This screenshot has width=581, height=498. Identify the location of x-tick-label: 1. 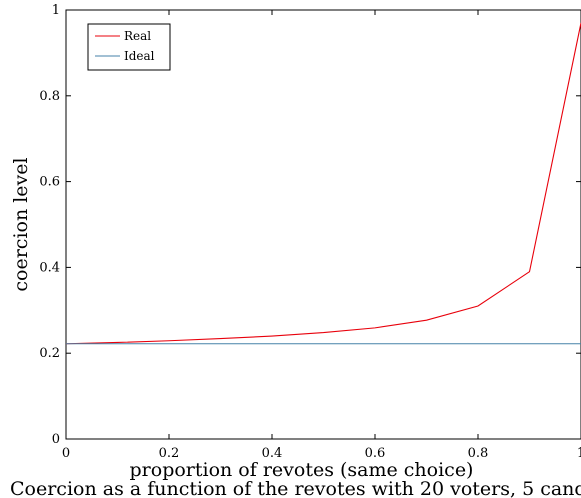
(579, 453).